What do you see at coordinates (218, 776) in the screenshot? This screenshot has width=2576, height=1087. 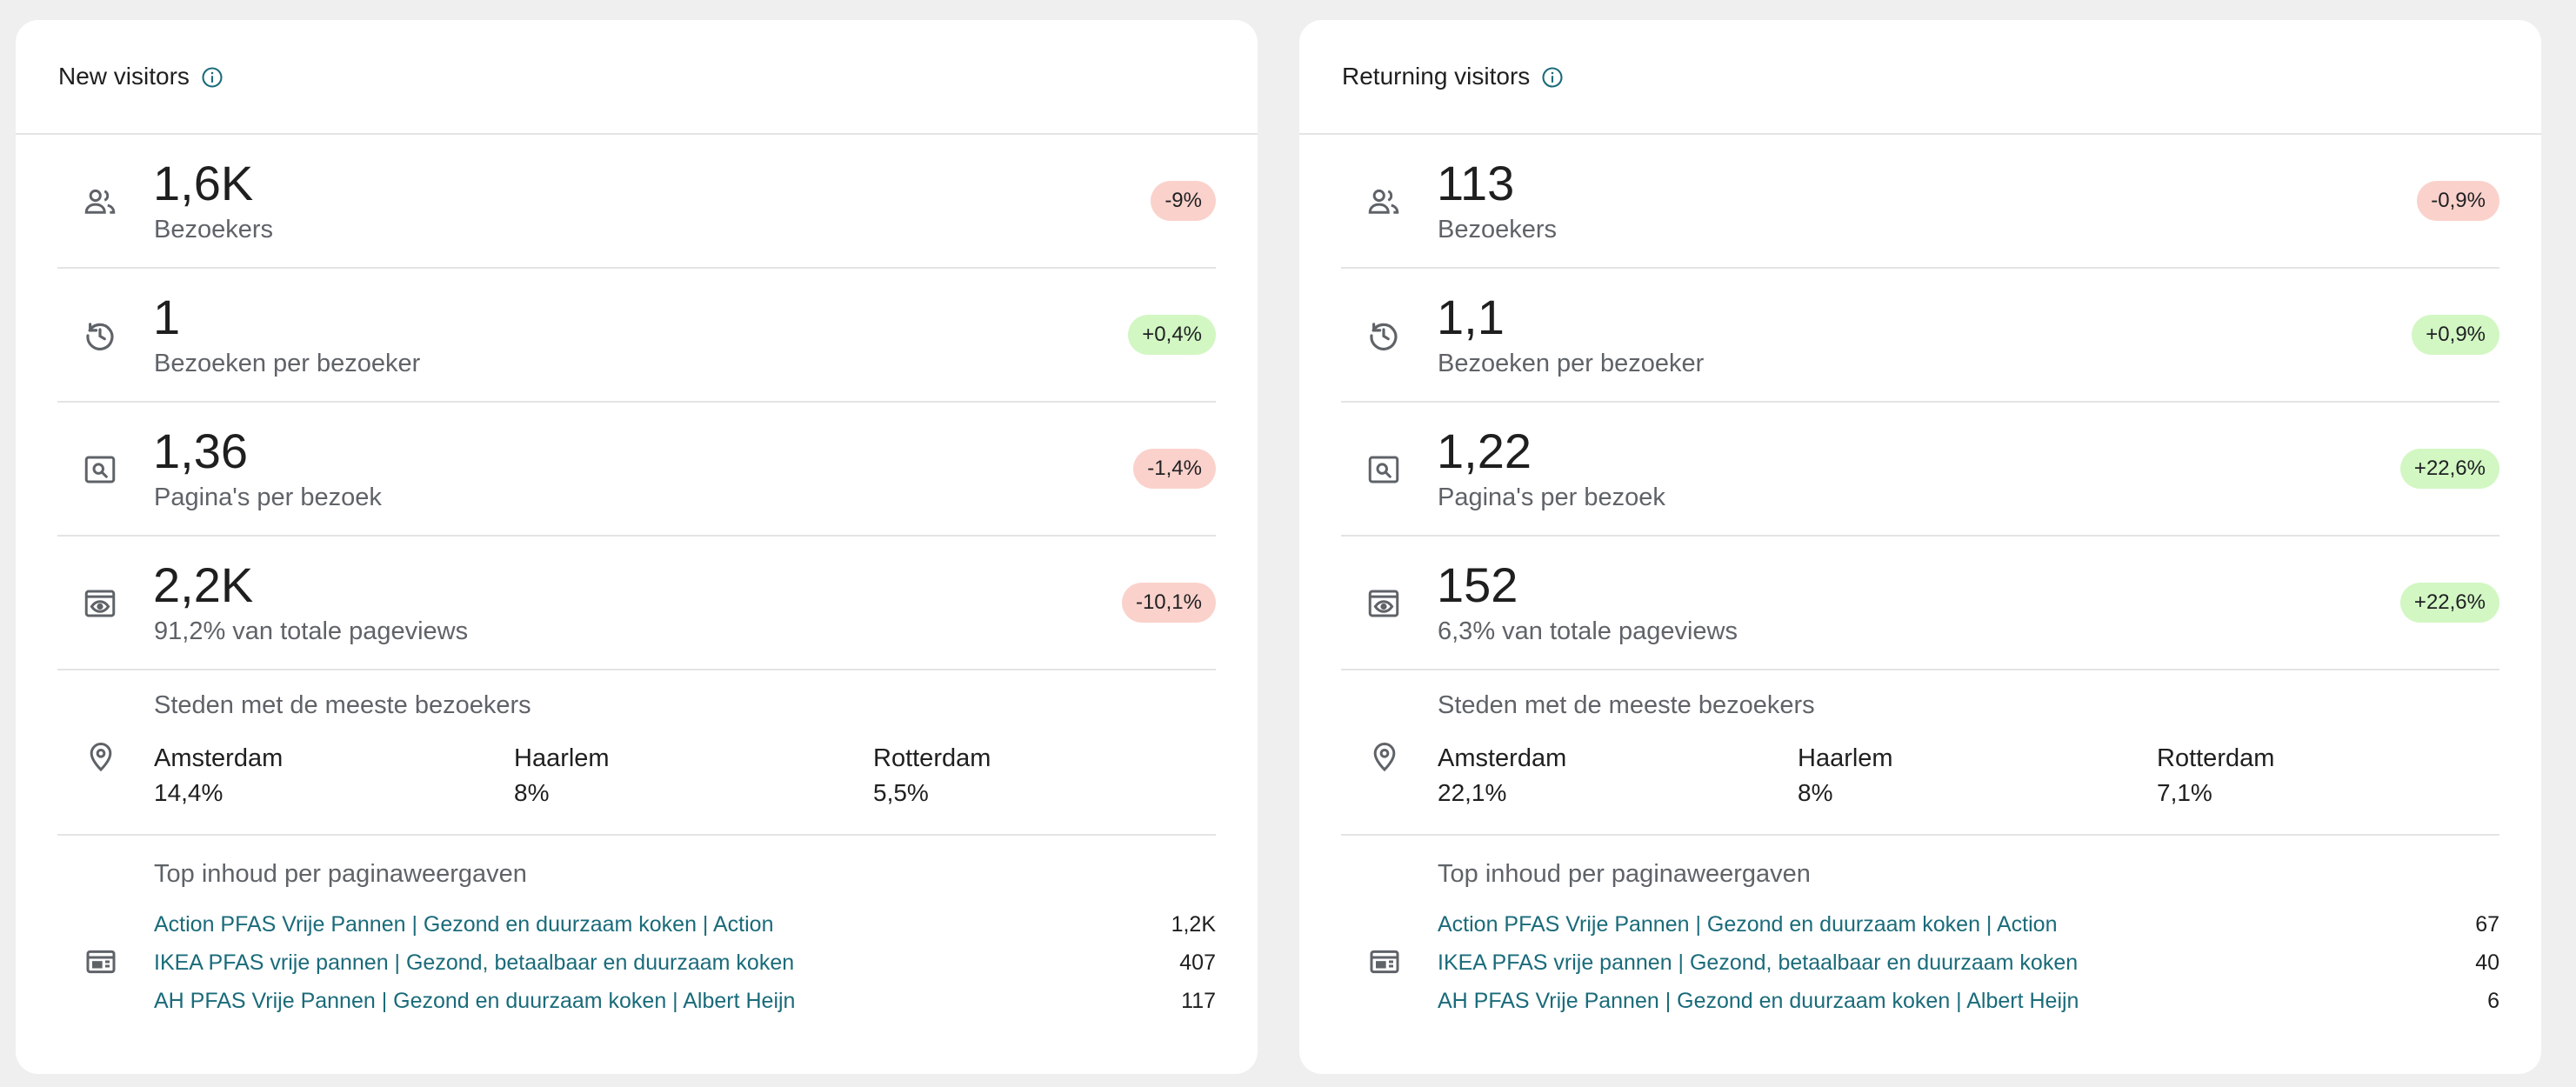 I see `city-item: Amsterdam 14,4%` at bounding box center [218, 776].